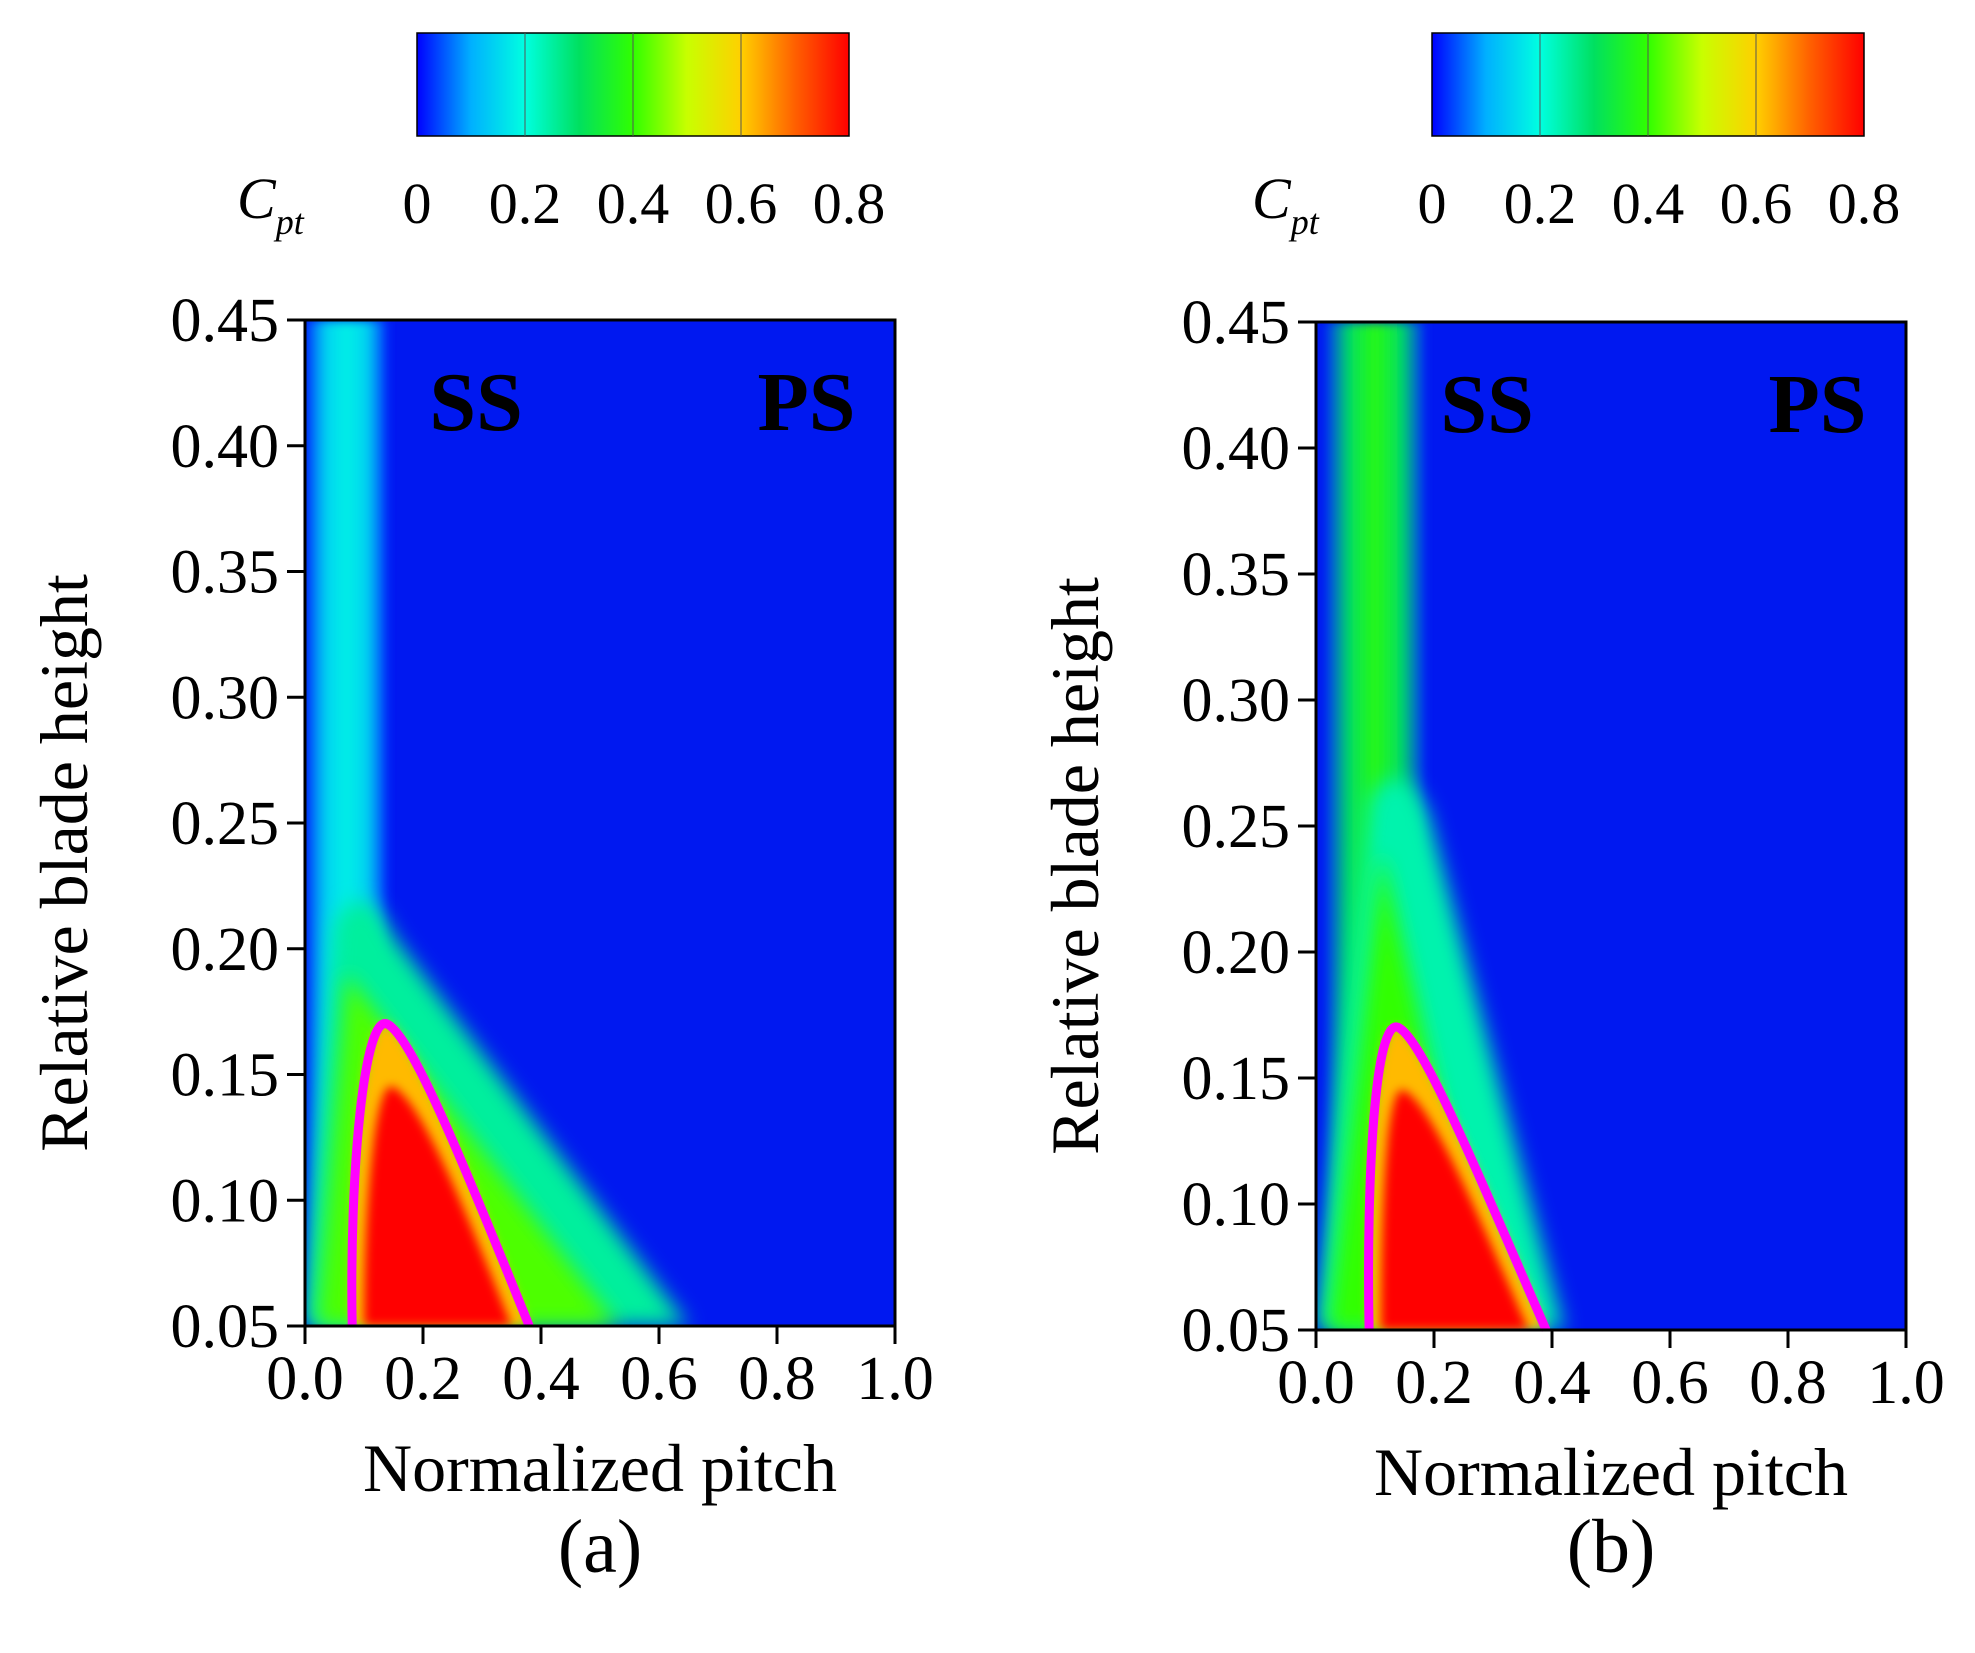  What do you see at coordinates (1611, 1547) in the screenshot?
I see `panel-label: (b)` at bounding box center [1611, 1547].